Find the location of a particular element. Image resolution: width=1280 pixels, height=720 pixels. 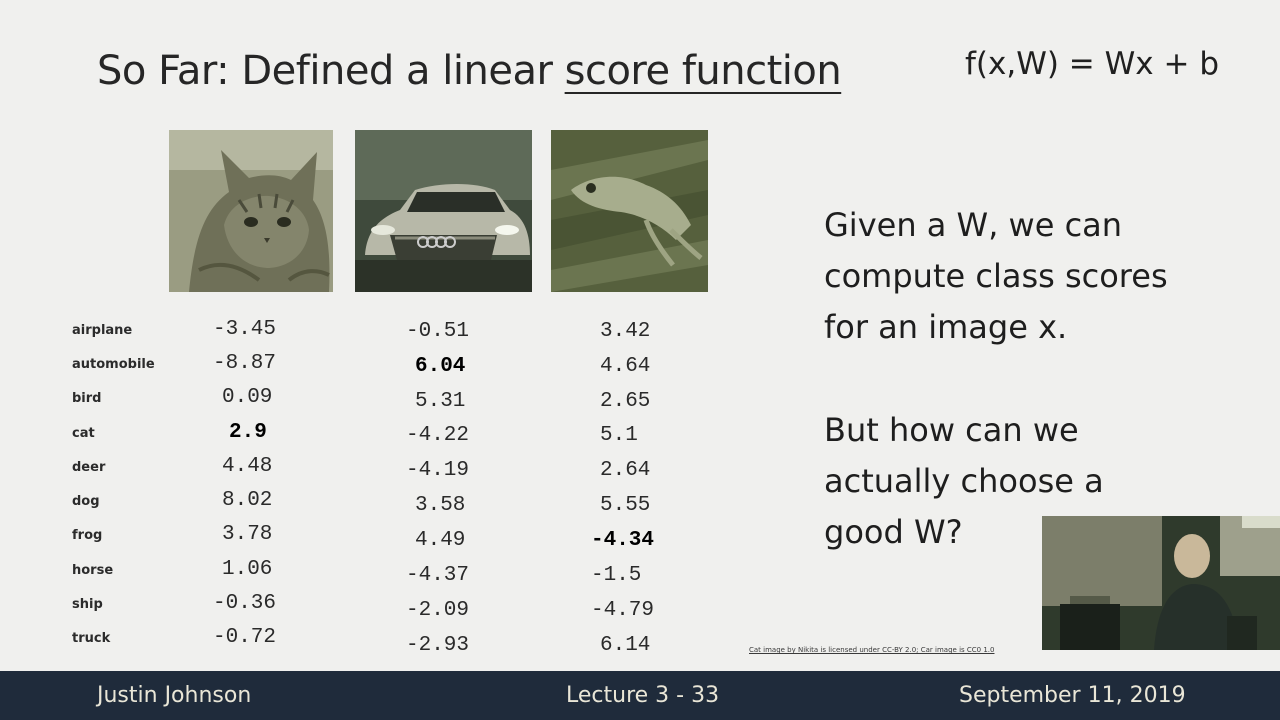

cat-score: 3.78 is located at coordinates (247, 534).